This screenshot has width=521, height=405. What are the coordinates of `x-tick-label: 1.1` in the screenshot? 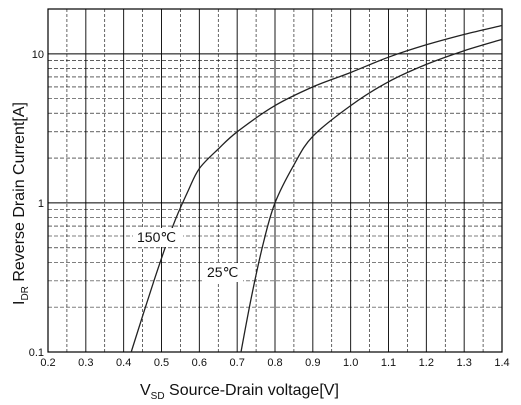 It's located at (388, 363).